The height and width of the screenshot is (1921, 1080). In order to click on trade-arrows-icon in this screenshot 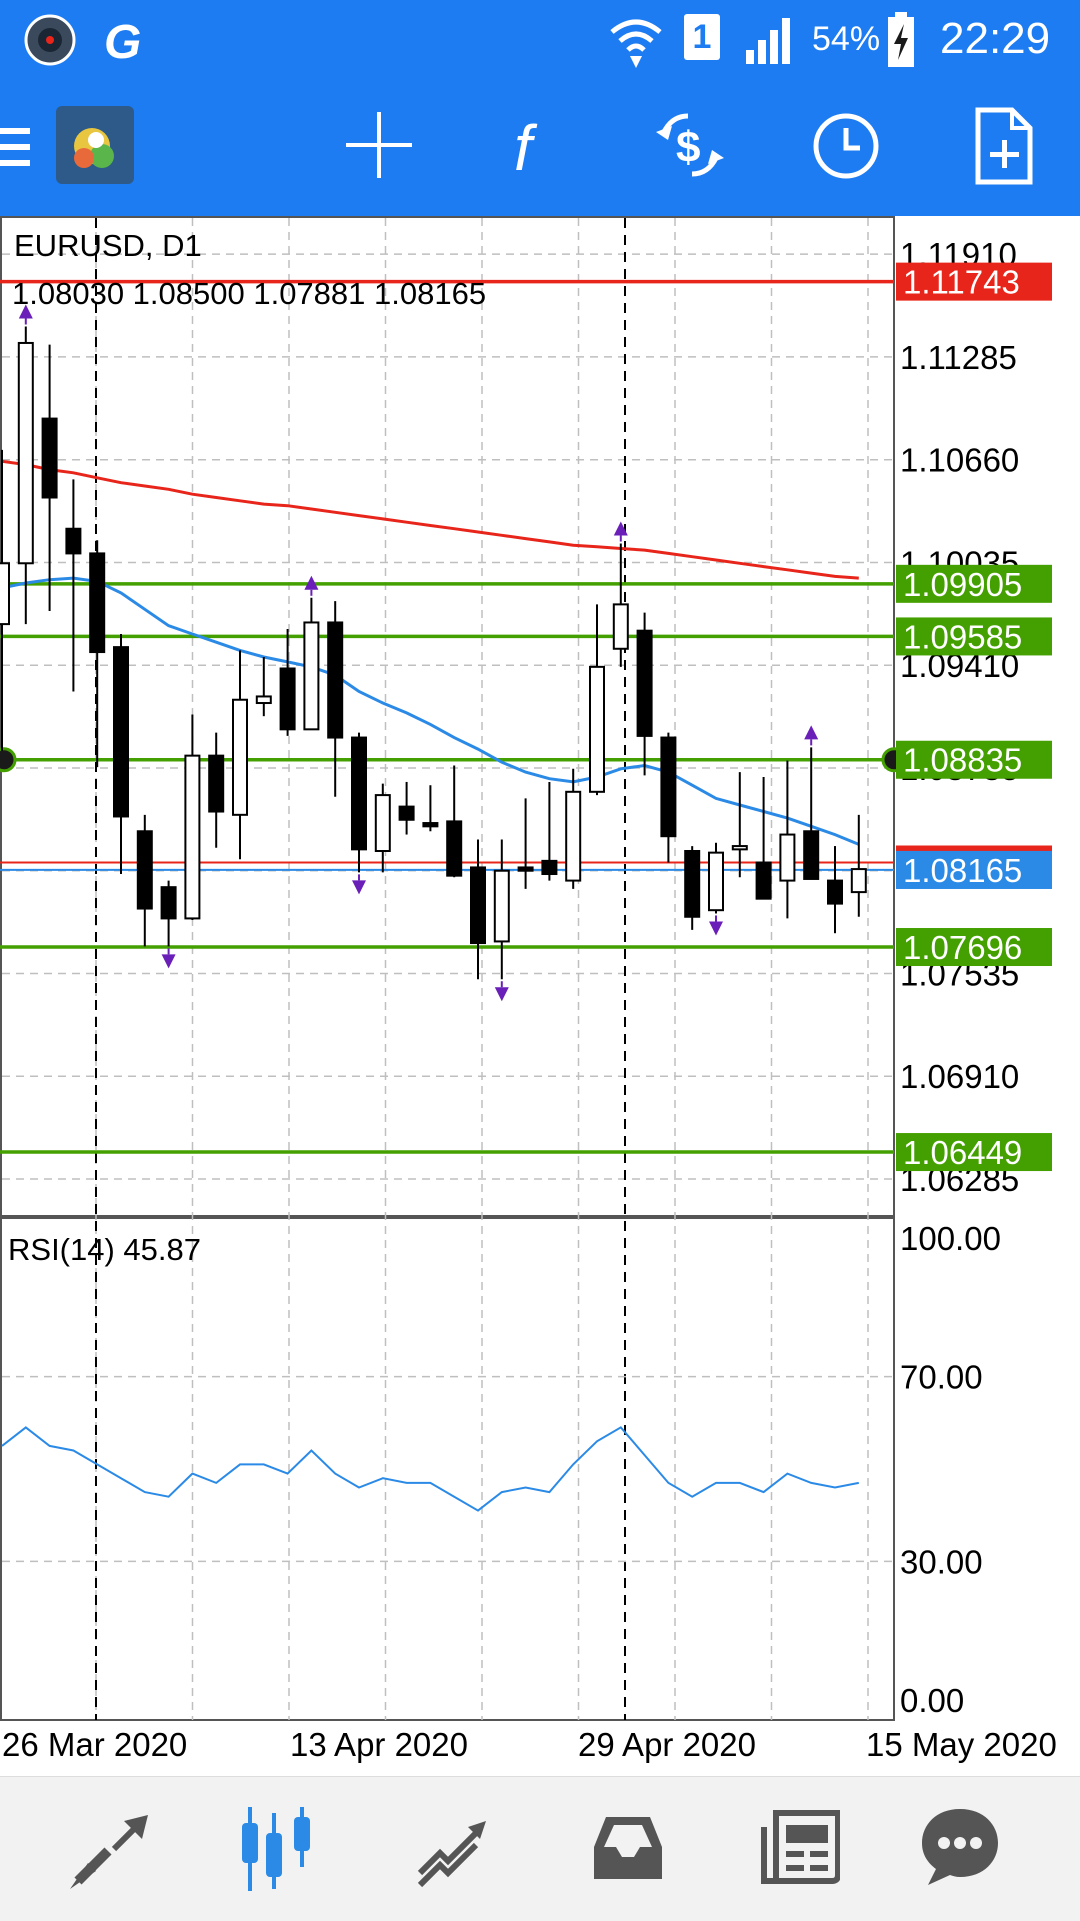, I will do `click(454, 1847)`.